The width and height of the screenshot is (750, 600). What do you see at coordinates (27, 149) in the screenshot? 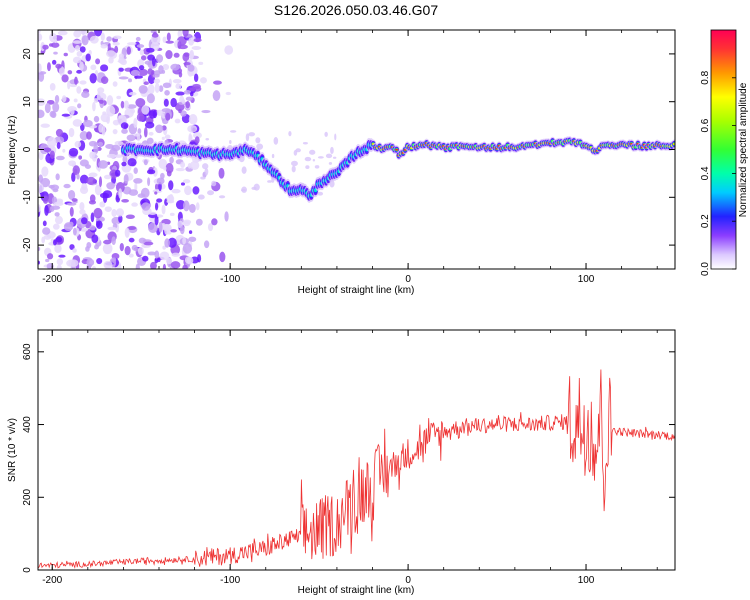
I see `spectrogram-y-tick-label: 0` at bounding box center [27, 149].